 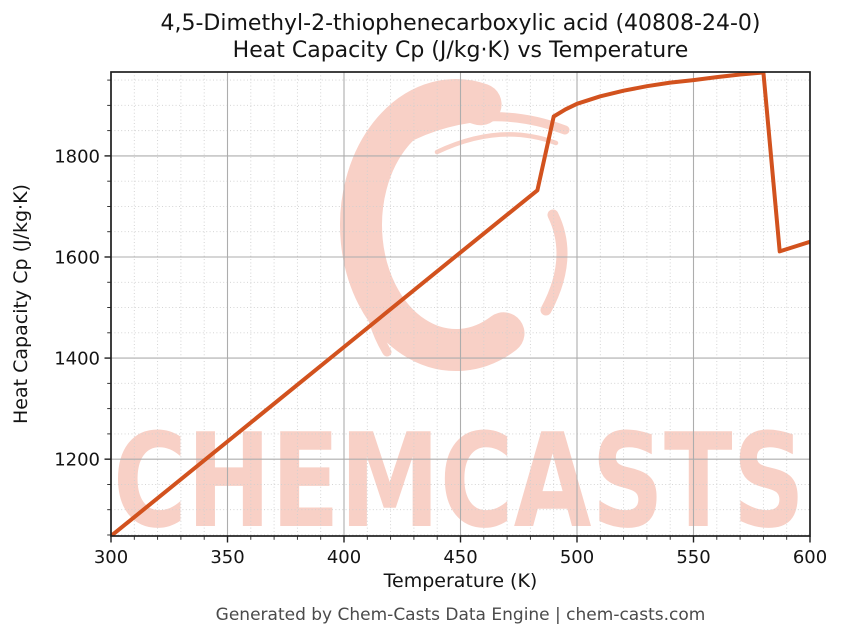 I want to click on y-tick-label: 1800, so click(x=77, y=156).